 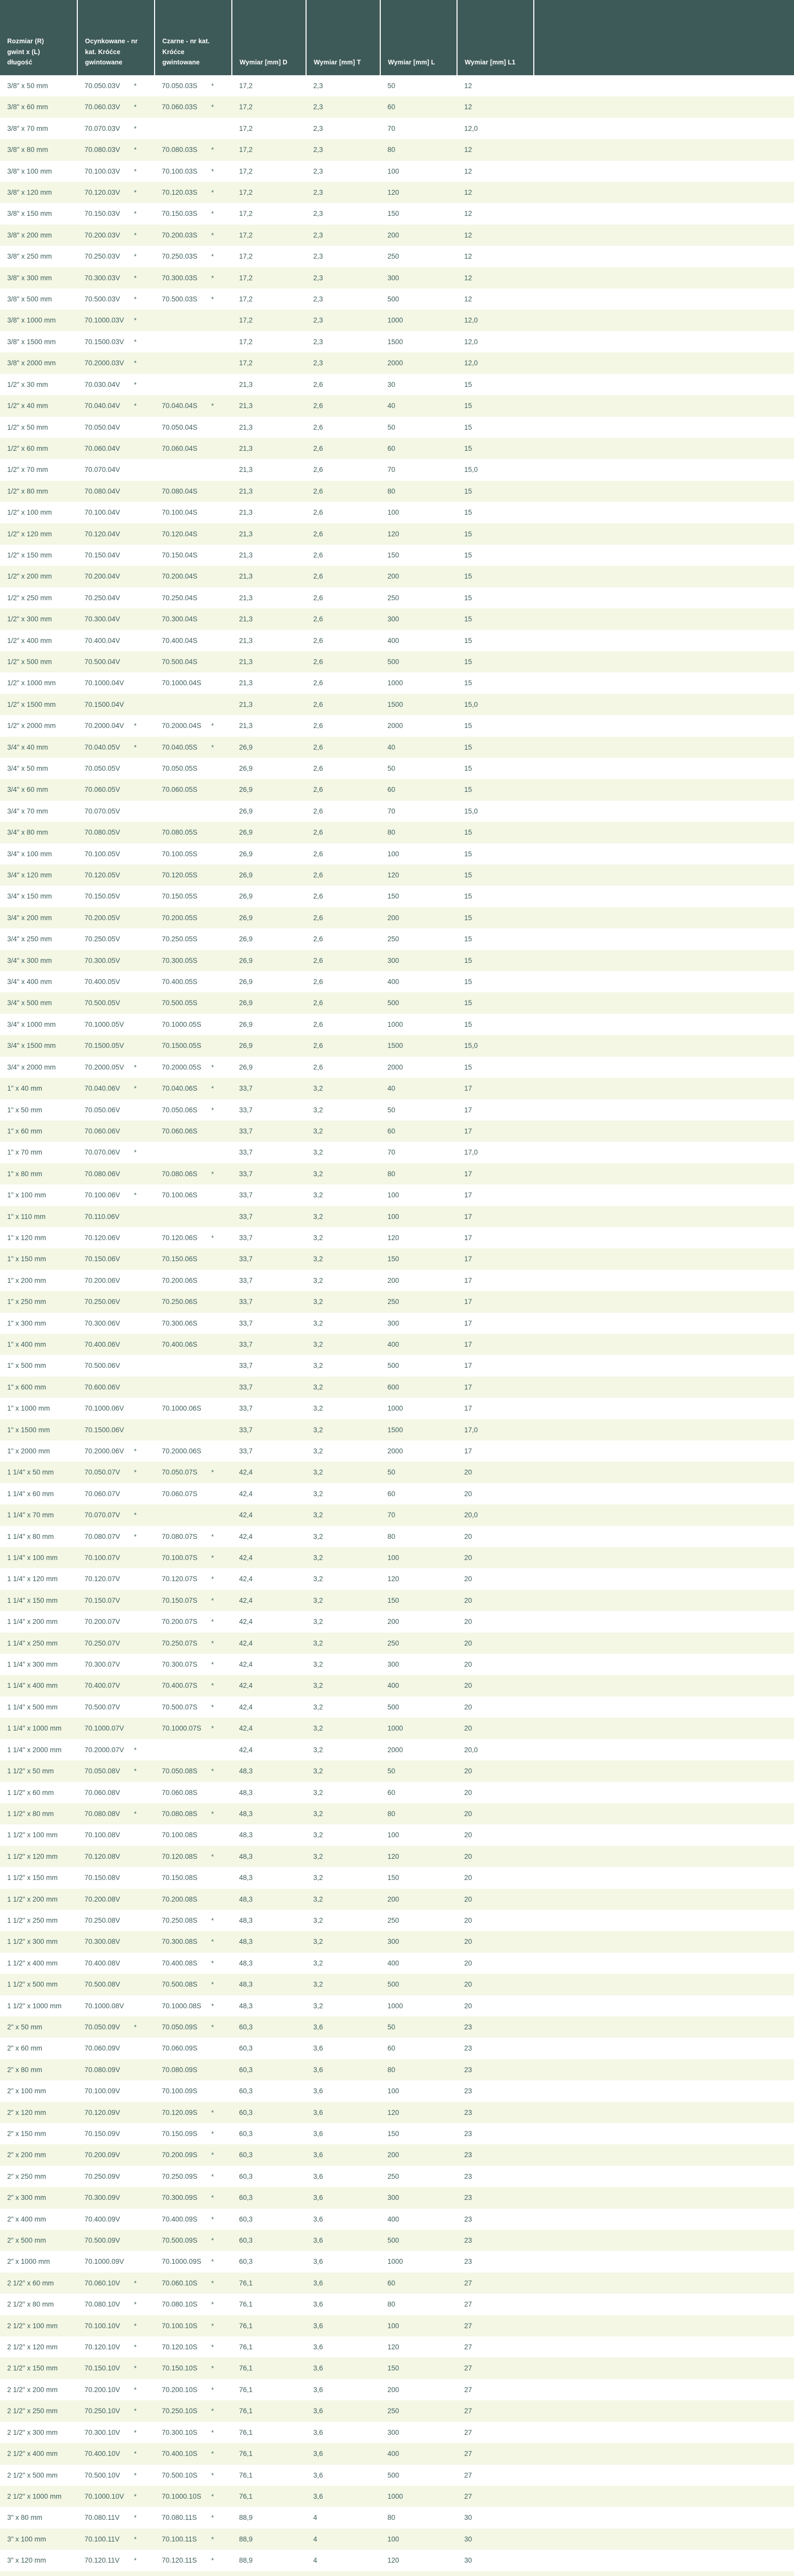 I want to click on cell-dimension-l1: 27, so click(x=468, y=2432).